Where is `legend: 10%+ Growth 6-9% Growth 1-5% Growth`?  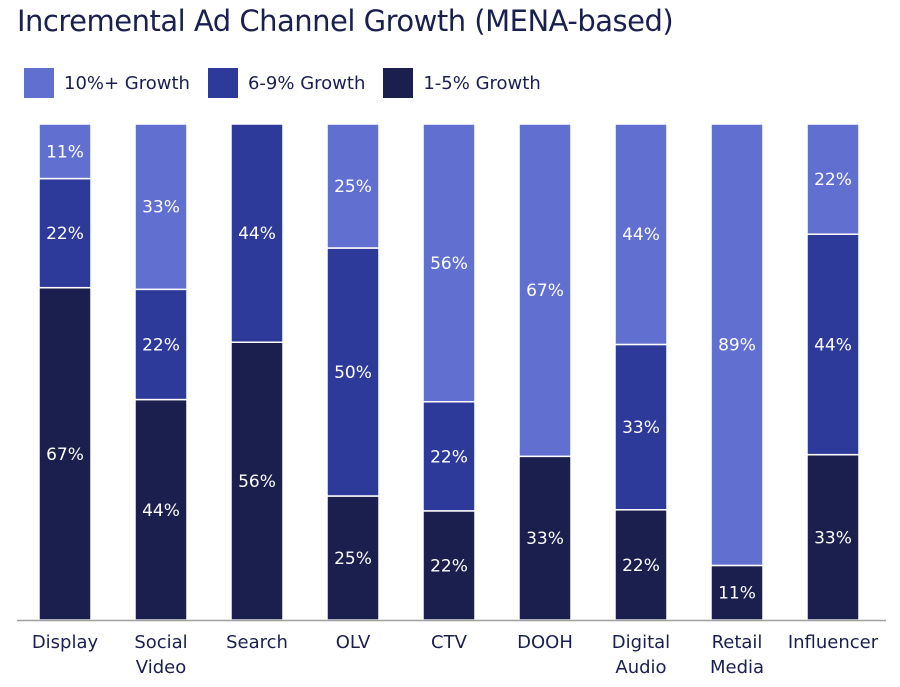 legend: 10%+ Growth 6-9% Growth 1-5% Growth is located at coordinates (291, 83).